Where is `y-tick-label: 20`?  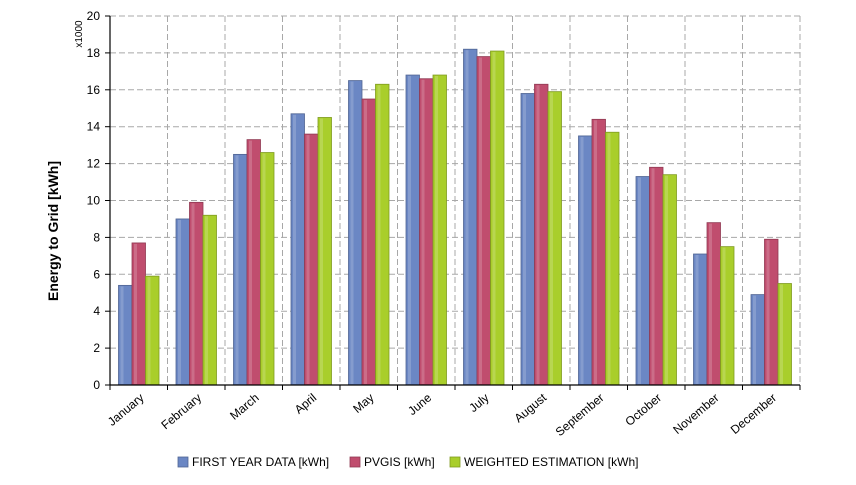
y-tick-label: 20 is located at coordinates (94, 16).